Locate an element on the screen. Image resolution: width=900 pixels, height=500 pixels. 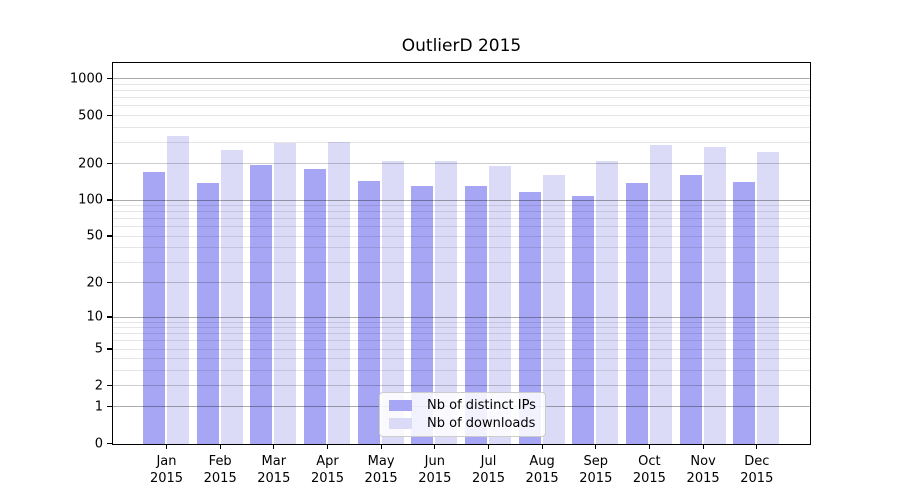
bar-downloads-jun is located at coordinates (446, 302).